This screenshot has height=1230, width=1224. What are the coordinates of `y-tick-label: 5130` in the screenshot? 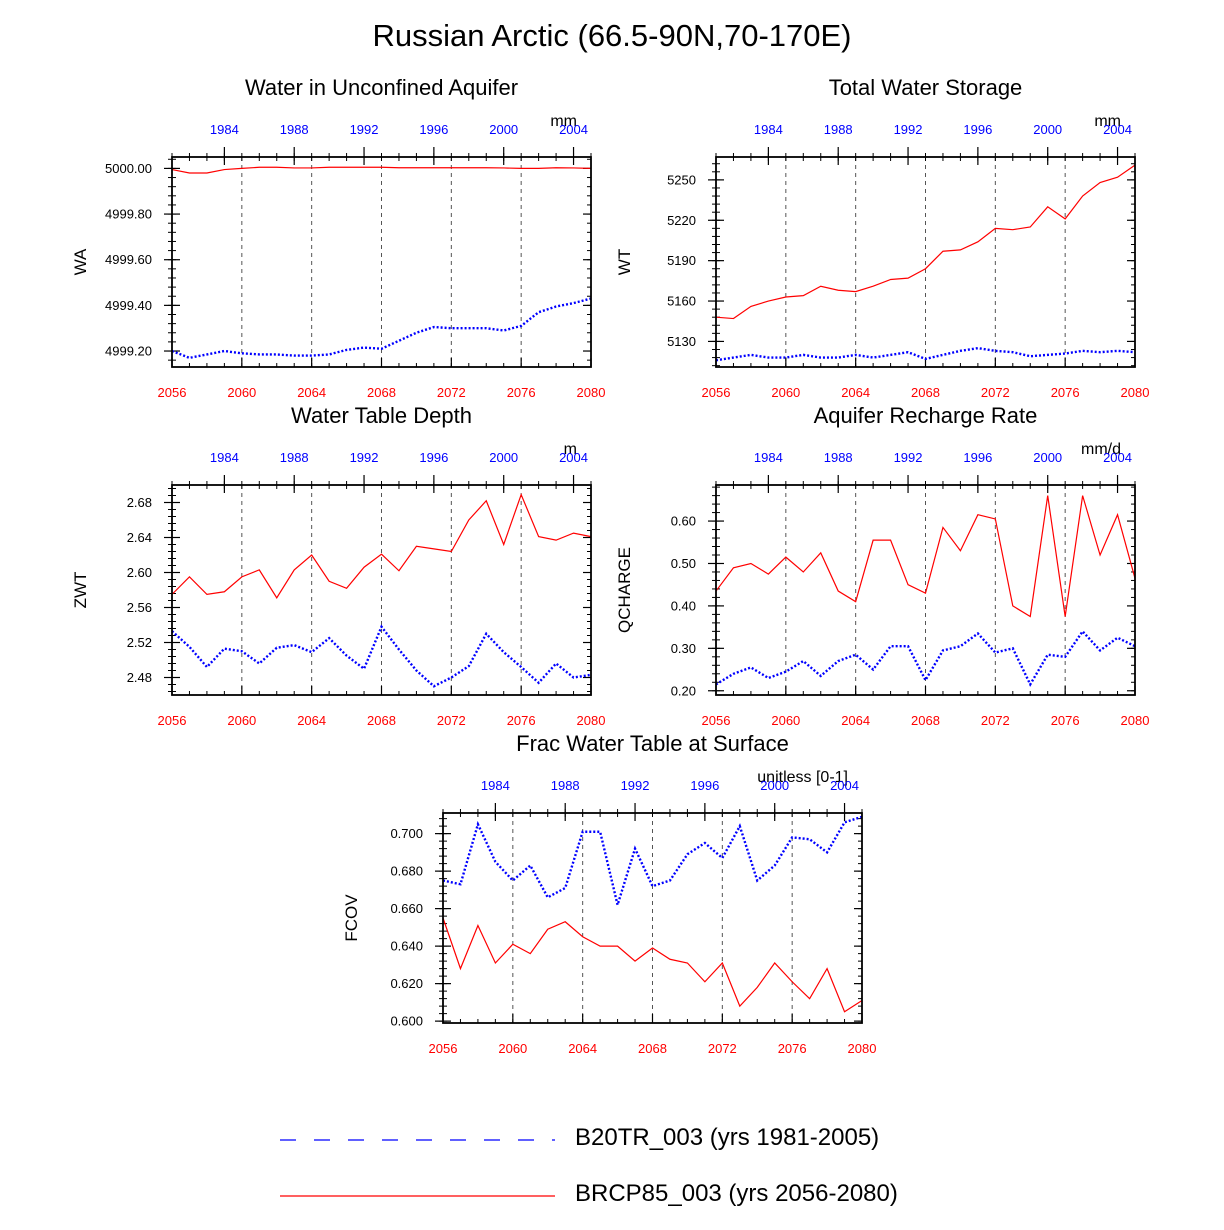 It's located at (681, 341).